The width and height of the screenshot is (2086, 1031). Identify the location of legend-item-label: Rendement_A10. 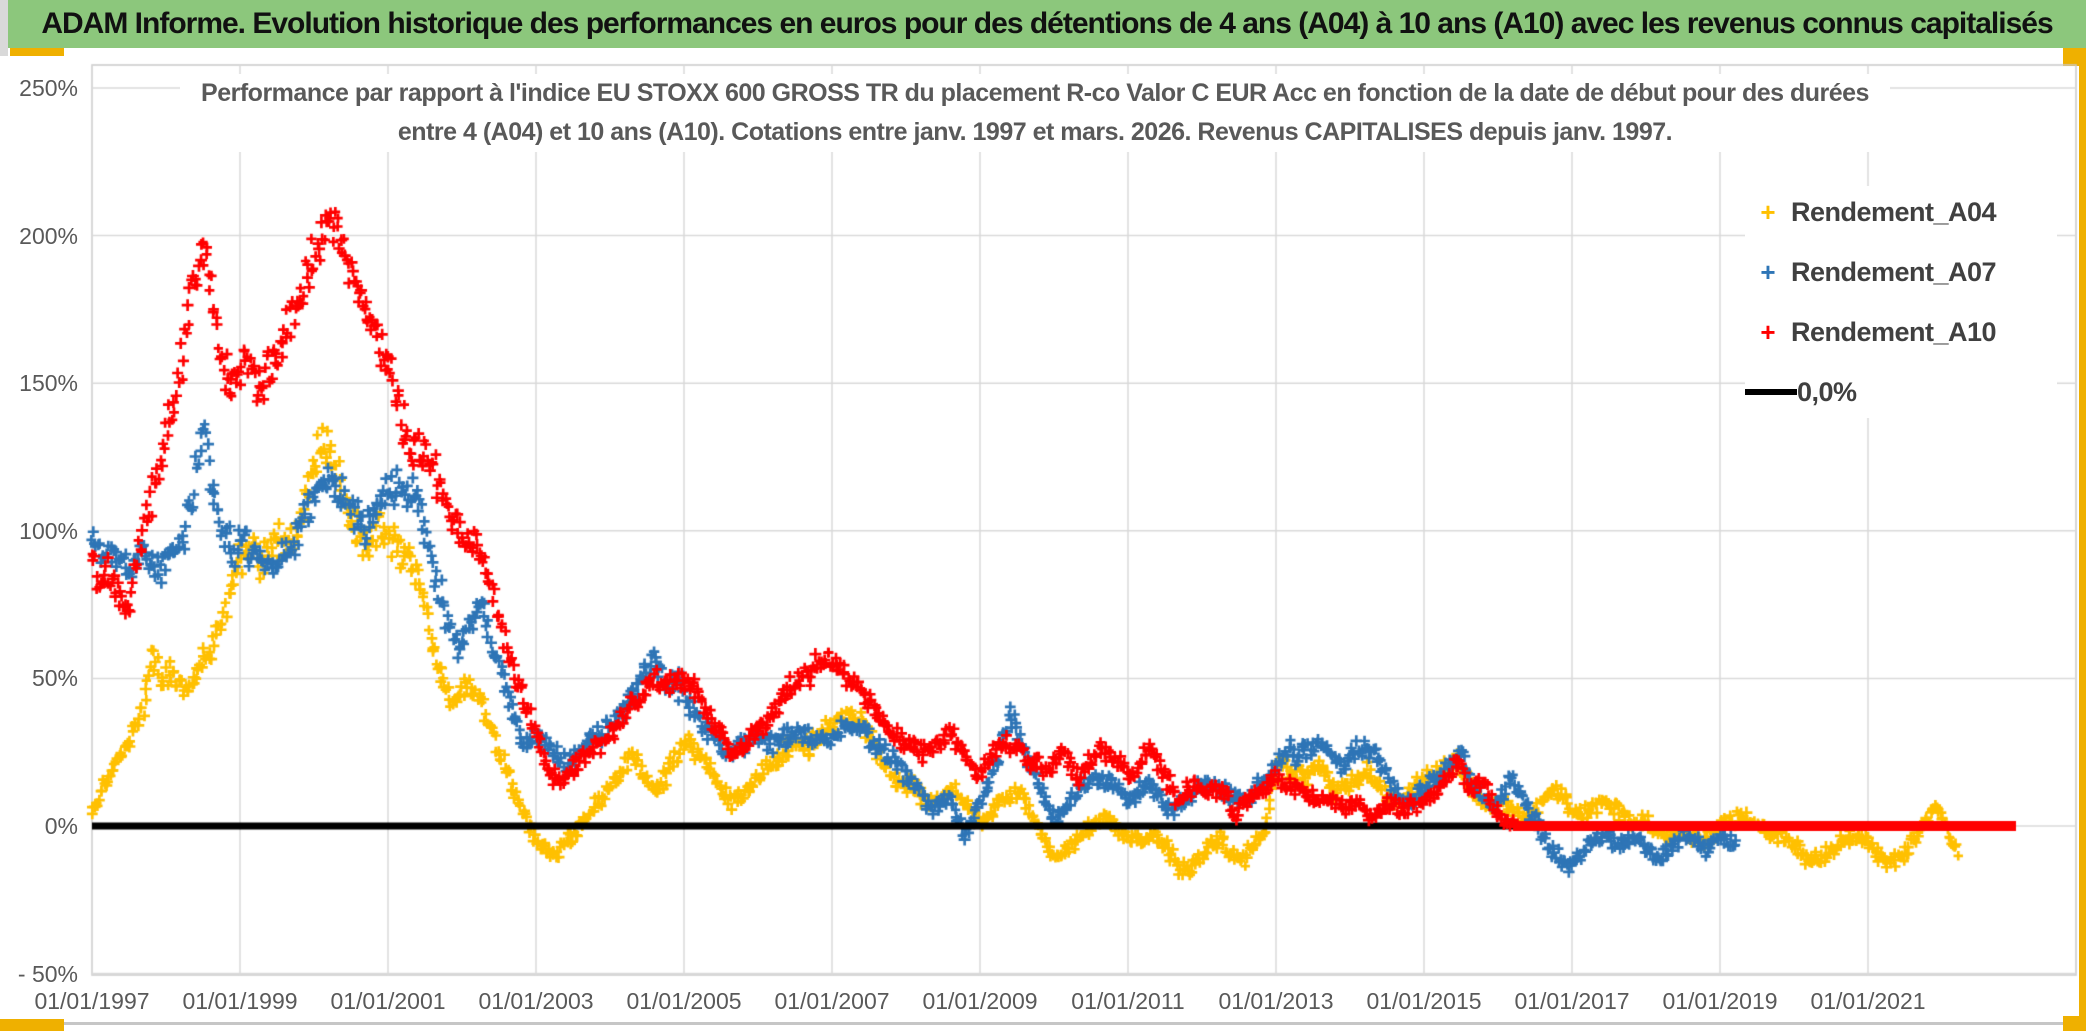
(1894, 331).